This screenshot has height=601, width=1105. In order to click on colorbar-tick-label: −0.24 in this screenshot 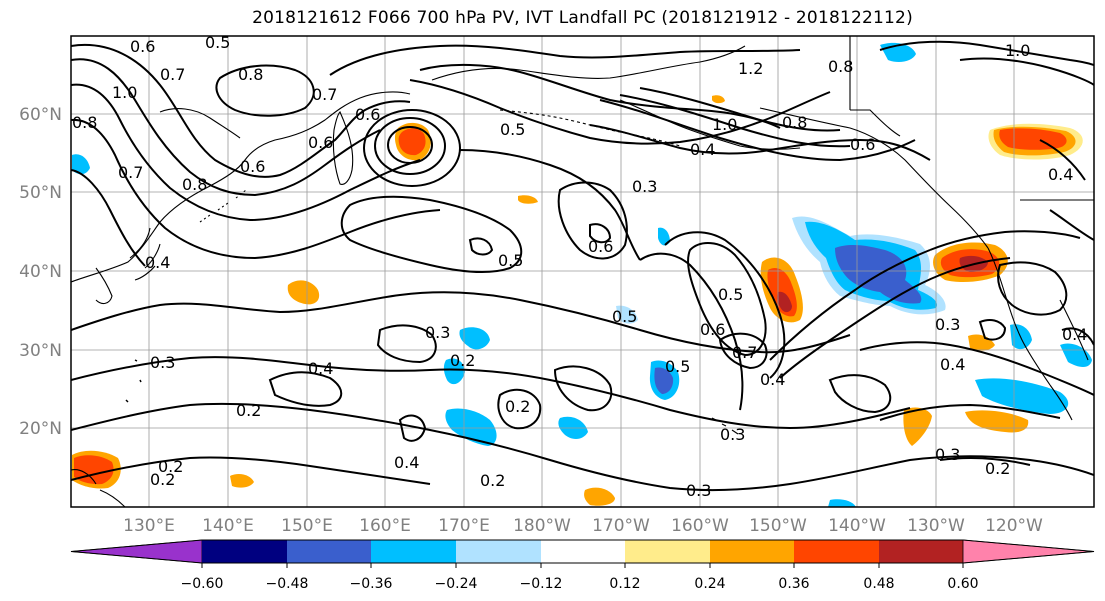, I will do `click(456, 584)`.